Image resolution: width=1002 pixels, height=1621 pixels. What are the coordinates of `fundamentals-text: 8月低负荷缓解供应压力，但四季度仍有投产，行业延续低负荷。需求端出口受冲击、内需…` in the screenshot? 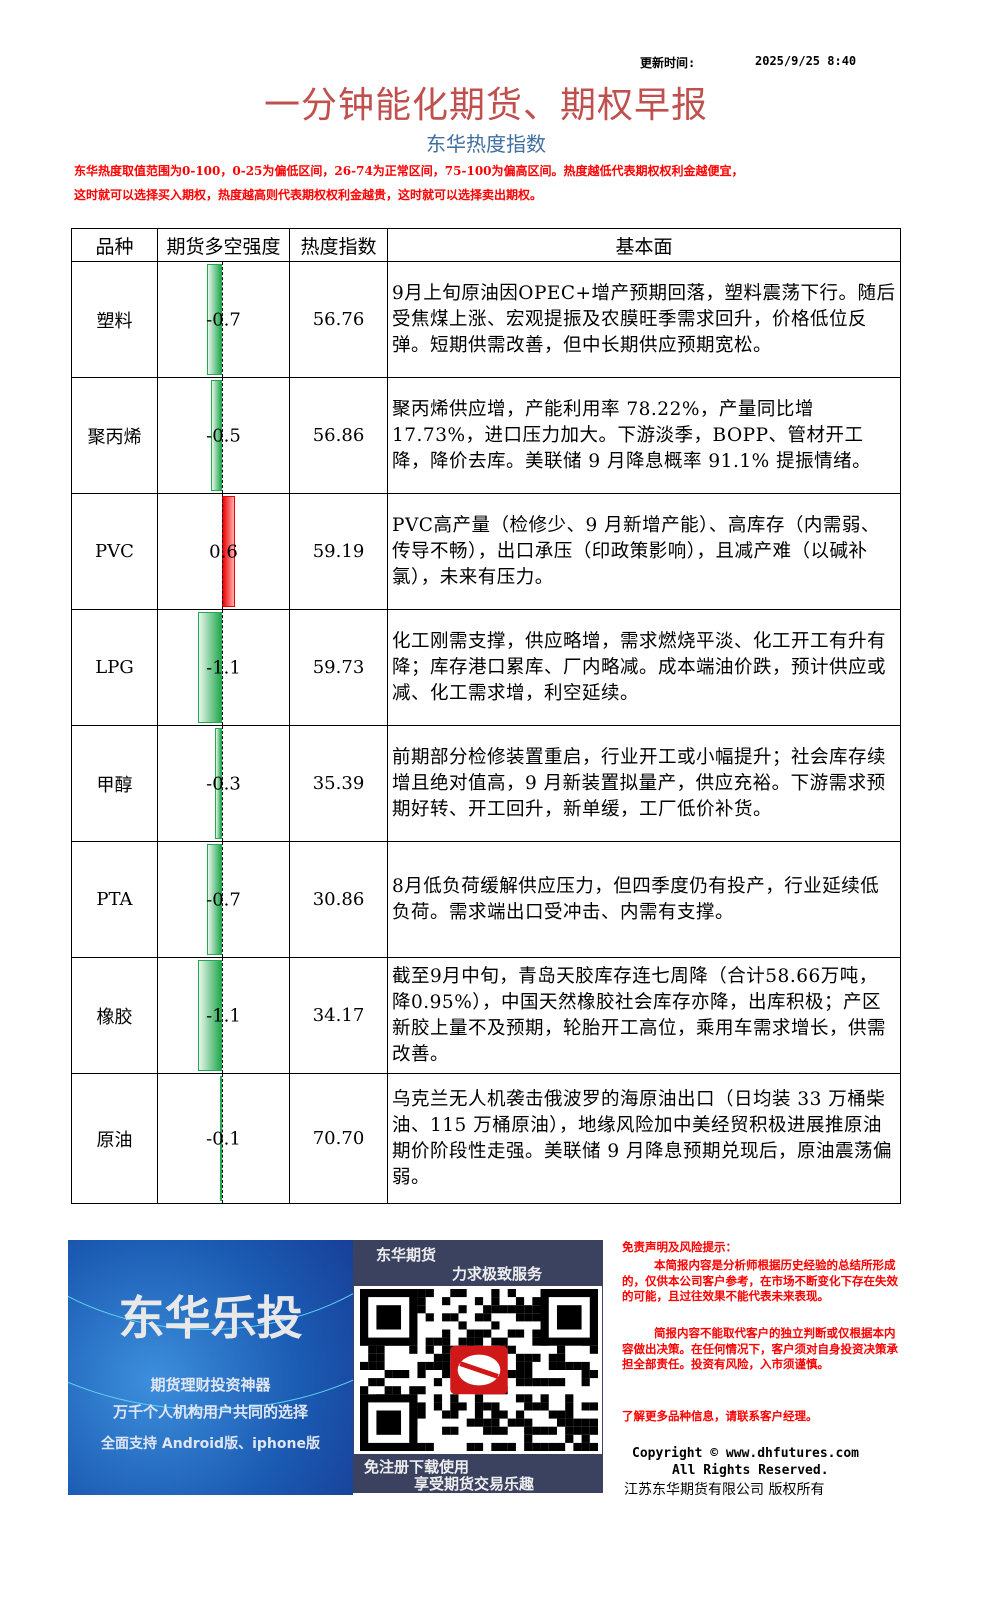 It's located at (644, 899).